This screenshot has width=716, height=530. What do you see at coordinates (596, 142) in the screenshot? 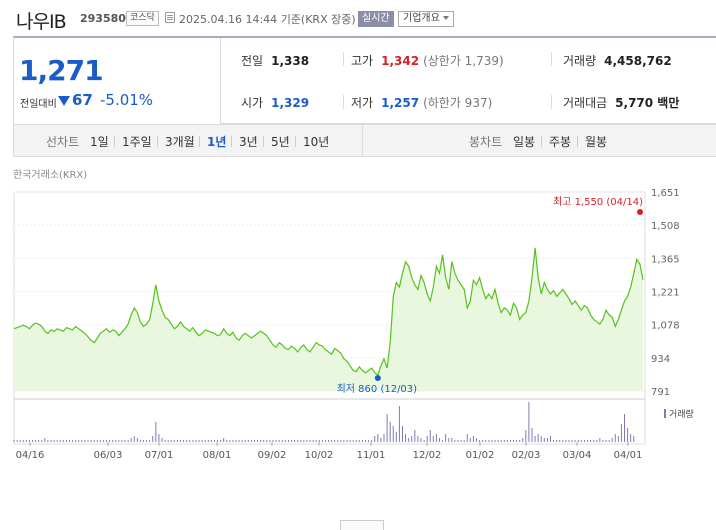
I see `tab-monthly: 월봉` at bounding box center [596, 142].